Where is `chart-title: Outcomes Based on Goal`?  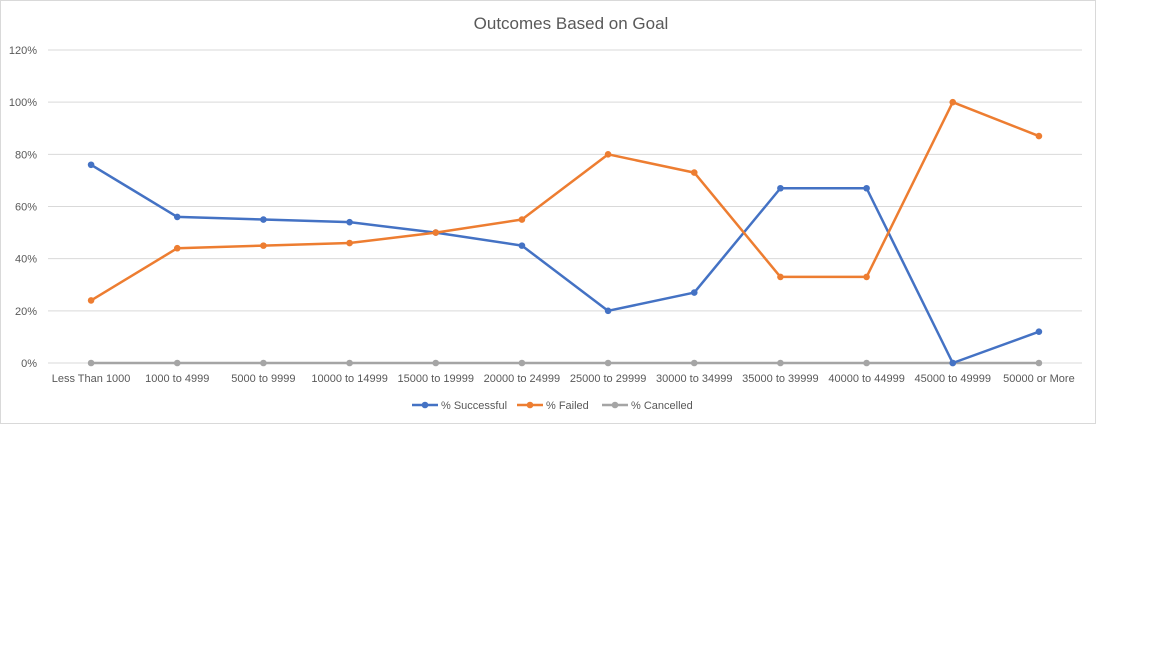 chart-title: Outcomes Based on Goal is located at coordinates (571, 23).